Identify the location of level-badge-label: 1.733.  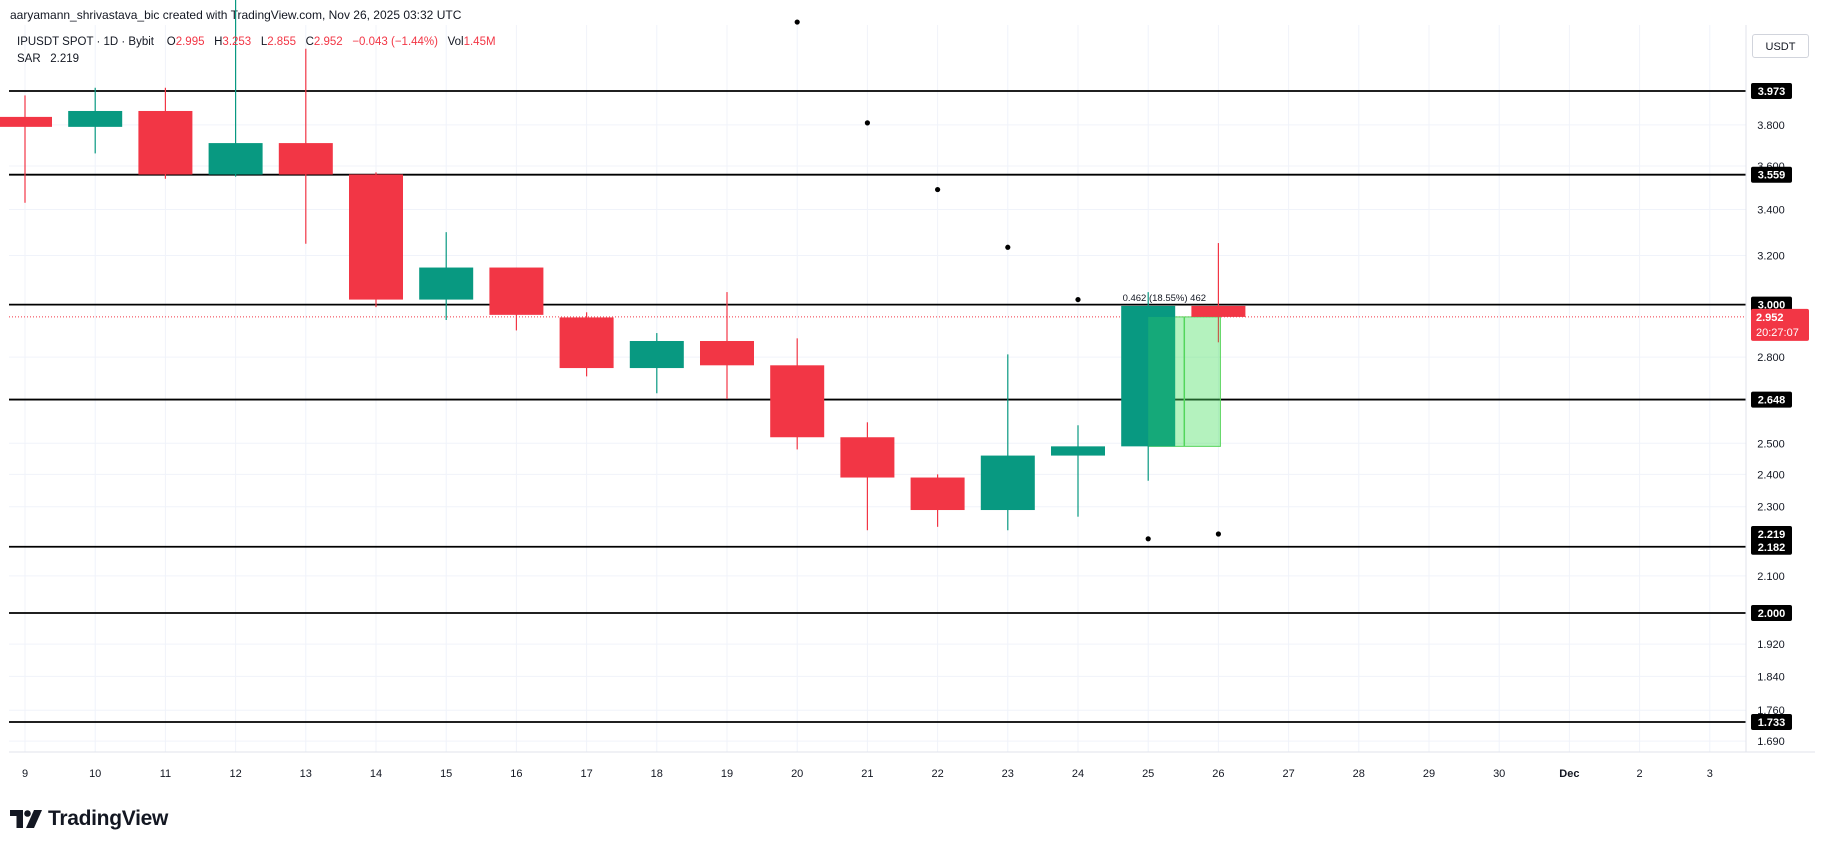
(1772, 723).